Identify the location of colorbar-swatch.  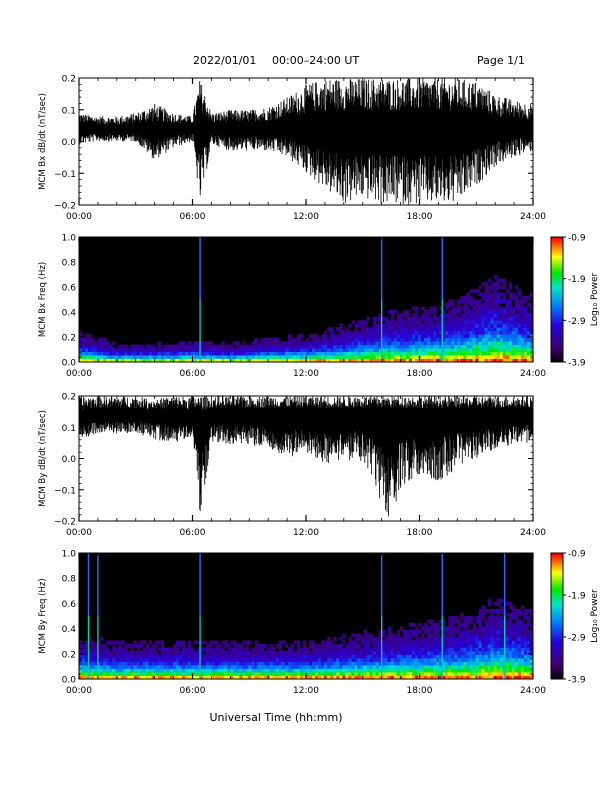
(557, 307).